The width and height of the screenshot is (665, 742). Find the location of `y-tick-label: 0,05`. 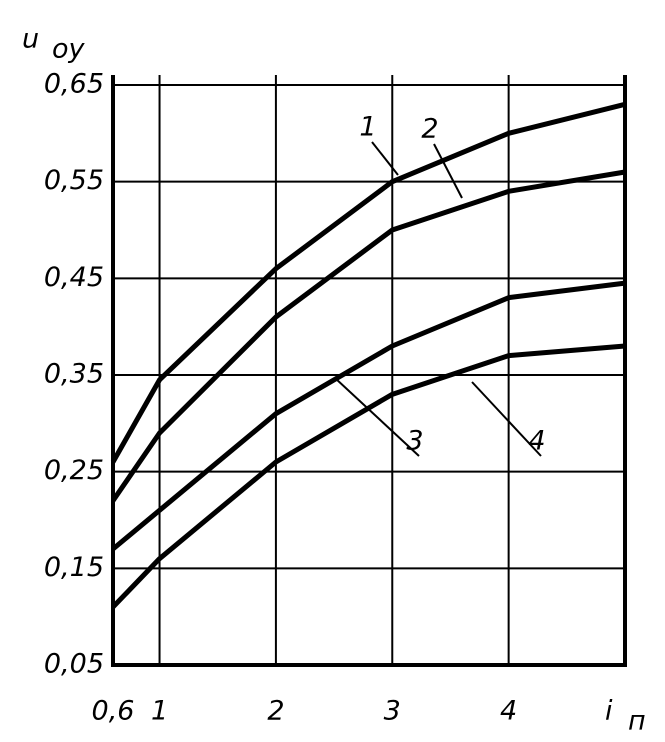

y-tick-label: 0,05 is located at coordinates (74, 664).